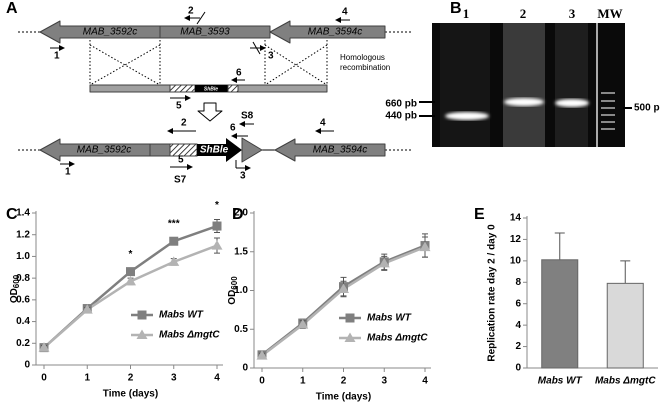 The image size is (660, 413). I want to click on ladder, so click(608, 111).